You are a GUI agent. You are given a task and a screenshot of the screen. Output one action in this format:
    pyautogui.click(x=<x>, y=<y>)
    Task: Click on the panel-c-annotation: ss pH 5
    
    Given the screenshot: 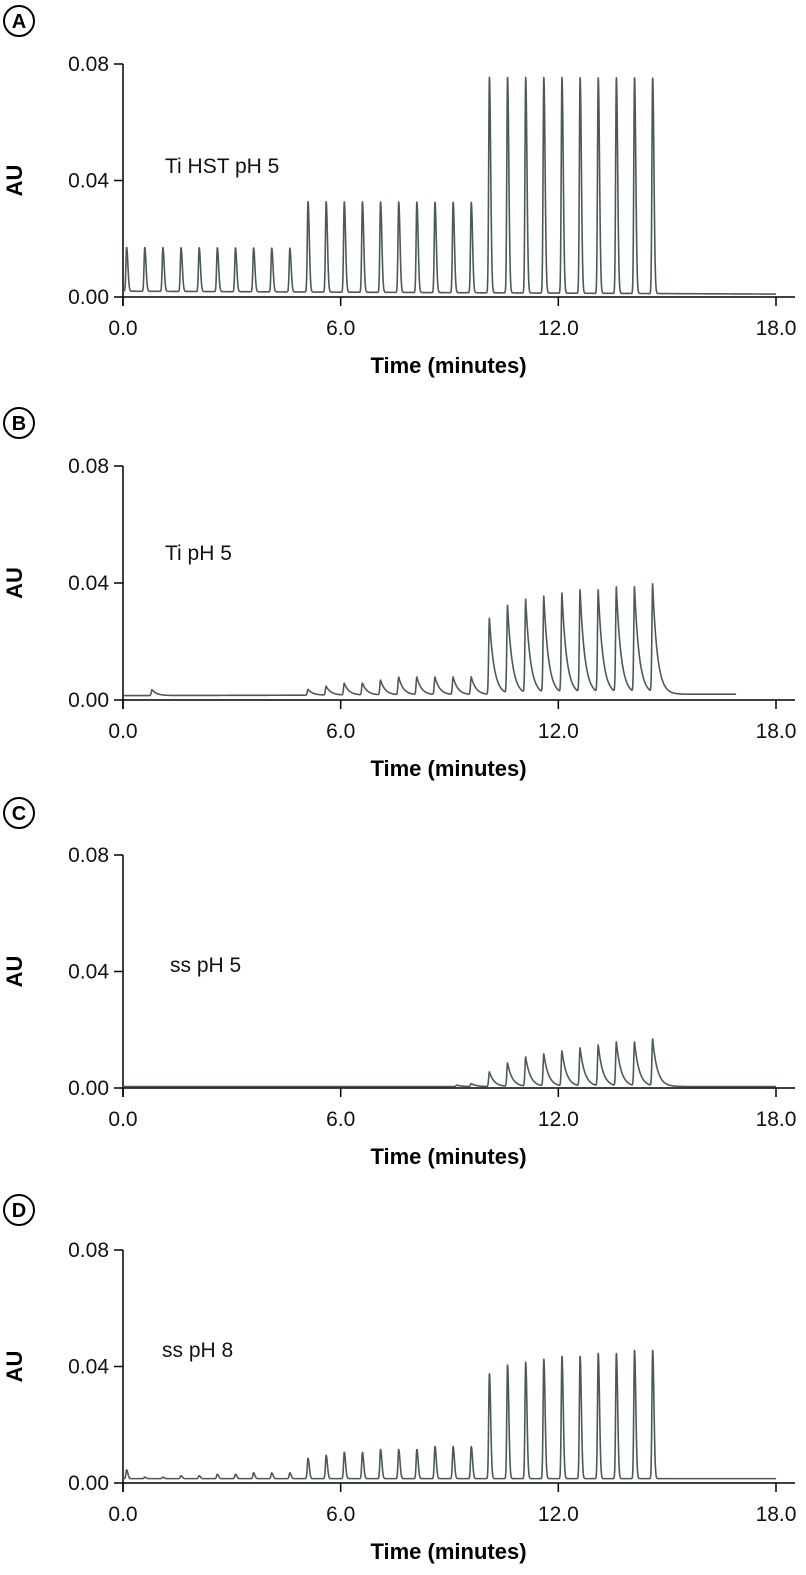 What is the action you would take?
    pyautogui.click(x=205, y=965)
    